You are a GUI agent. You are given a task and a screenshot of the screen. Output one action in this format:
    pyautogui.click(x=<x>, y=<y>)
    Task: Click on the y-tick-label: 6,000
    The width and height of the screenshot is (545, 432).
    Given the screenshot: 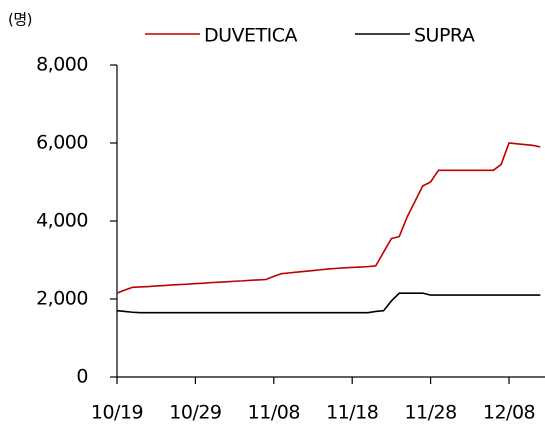 What is the action you would take?
    pyautogui.click(x=62, y=143)
    